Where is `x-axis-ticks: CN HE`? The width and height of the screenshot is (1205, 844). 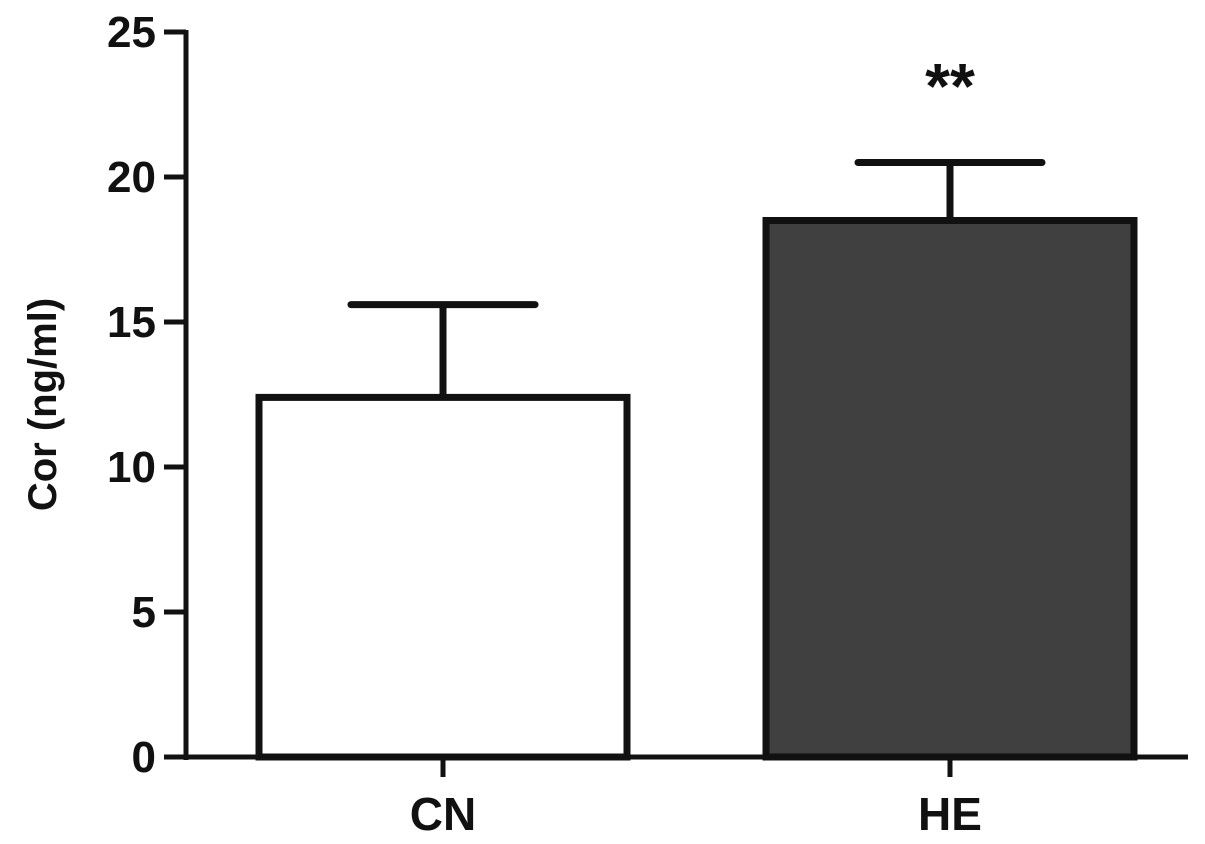 x-axis-ticks: CN HE is located at coordinates (696, 798).